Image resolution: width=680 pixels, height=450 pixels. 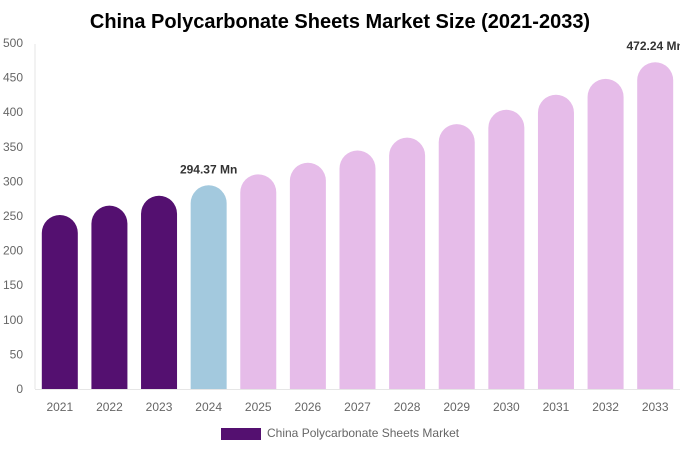 What do you see at coordinates (506, 407) in the screenshot?
I see `x-tick-label: 2030` at bounding box center [506, 407].